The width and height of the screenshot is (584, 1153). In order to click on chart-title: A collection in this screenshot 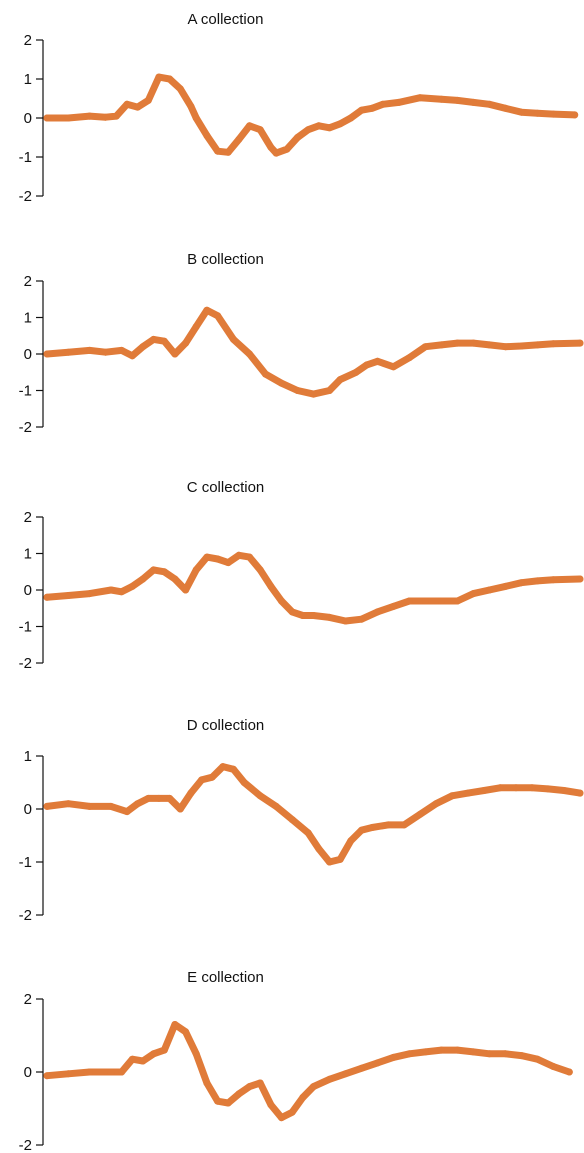, I will do `click(226, 19)`.